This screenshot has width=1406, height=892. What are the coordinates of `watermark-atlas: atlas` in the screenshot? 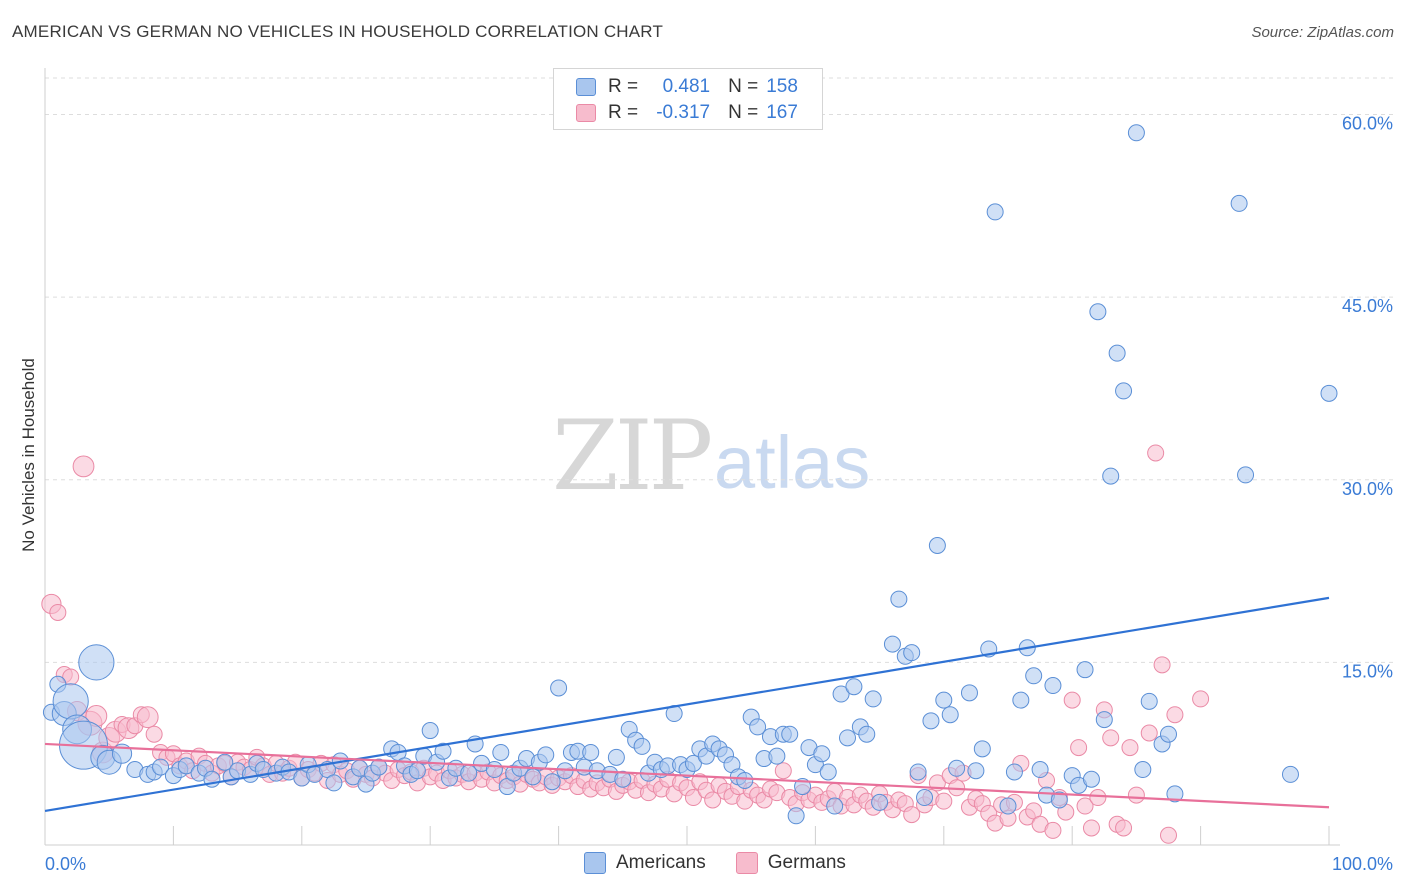 It's located at (792, 462).